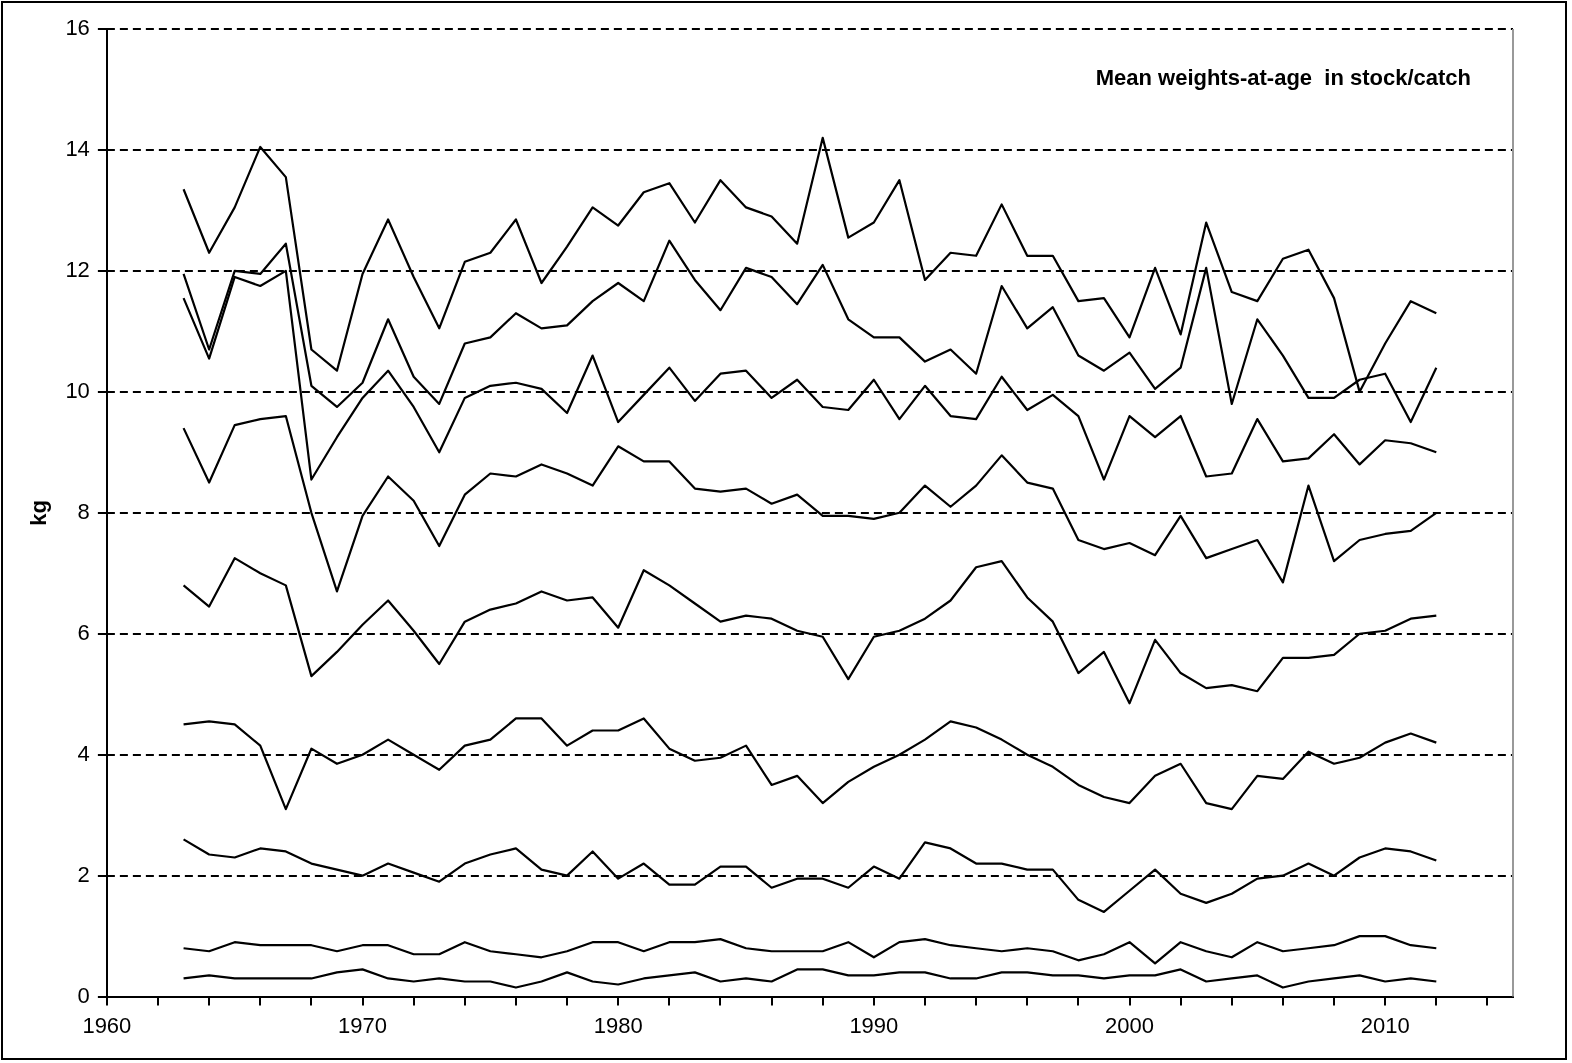 Image resolution: width=1572 pixels, height=1063 pixels. I want to click on y-tick-label: 16, so click(77, 28).